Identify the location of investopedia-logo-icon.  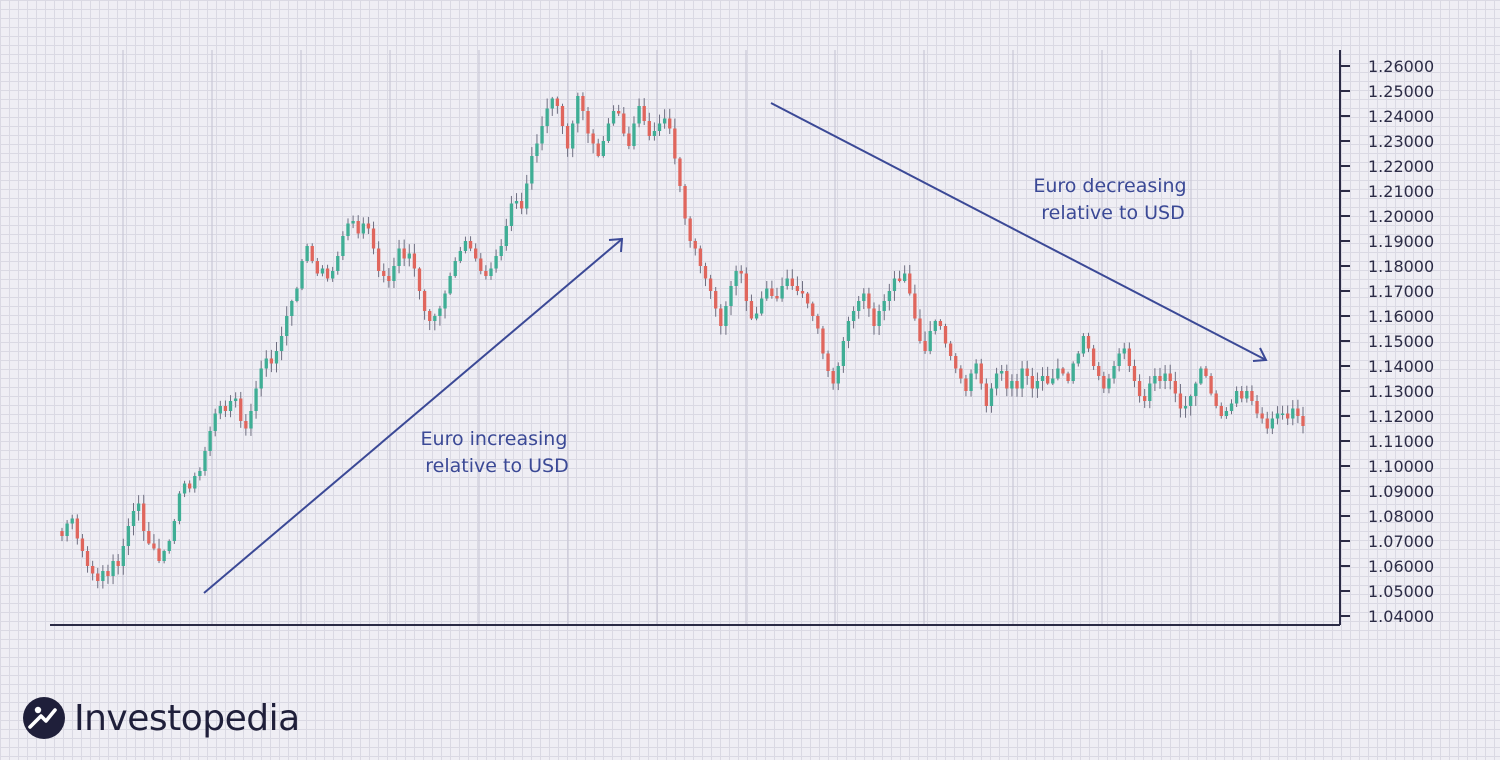
(44, 718).